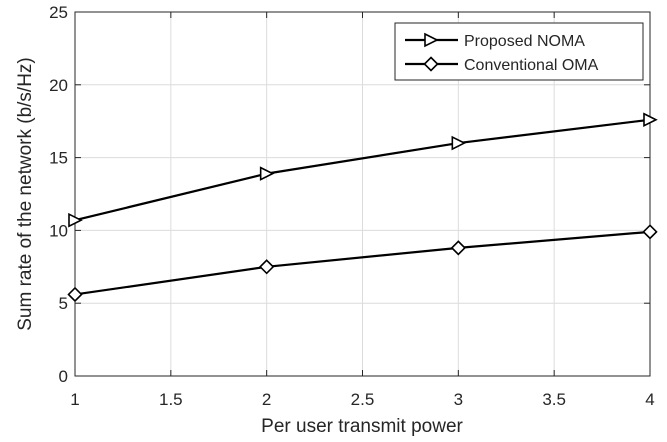 The image size is (667, 442). What do you see at coordinates (58, 85) in the screenshot?
I see `y-tick-label: 20` at bounding box center [58, 85].